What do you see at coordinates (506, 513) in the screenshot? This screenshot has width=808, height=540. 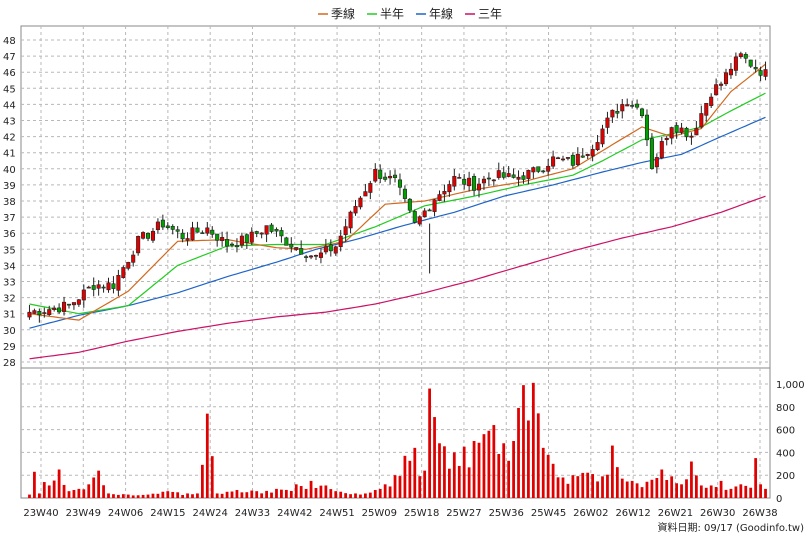 I see `x-tick-label: 25W36` at bounding box center [506, 513].